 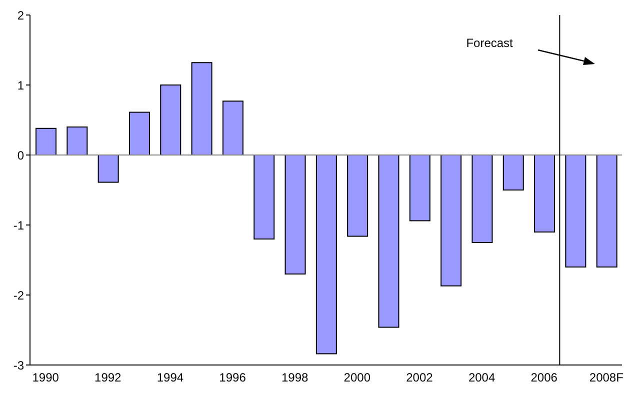 I want to click on y-tick-label: -3, so click(x=18, y=365).